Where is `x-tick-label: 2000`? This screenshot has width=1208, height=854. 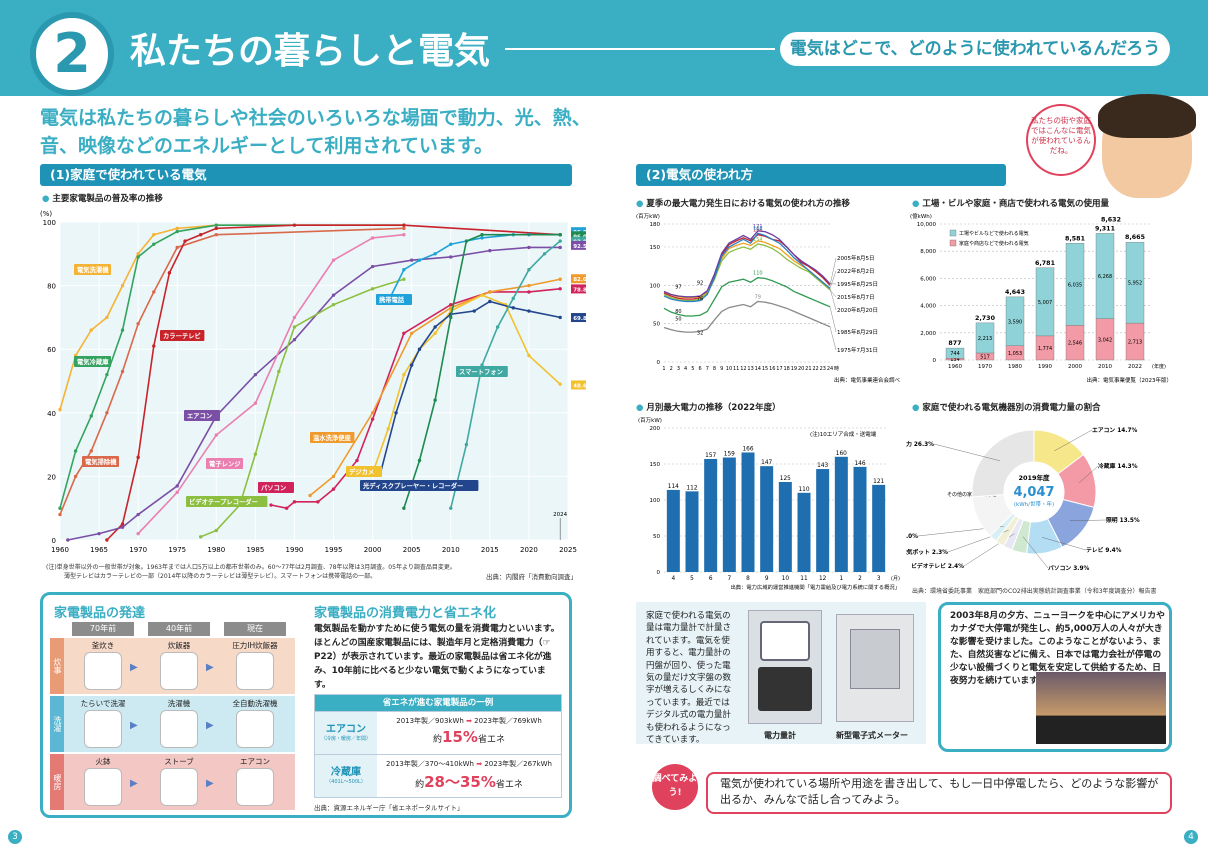 x-tick-label: 2000 is located at coordinates (373, 550).